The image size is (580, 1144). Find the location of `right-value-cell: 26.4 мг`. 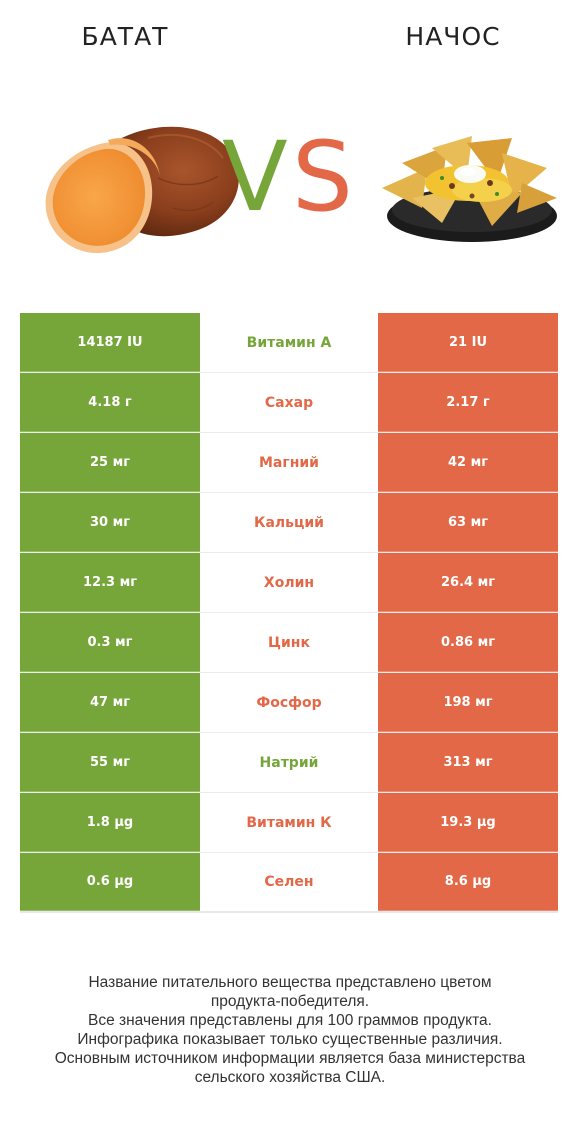

right-value-cell: 26.4 мг is located at coordinates (468, 582).